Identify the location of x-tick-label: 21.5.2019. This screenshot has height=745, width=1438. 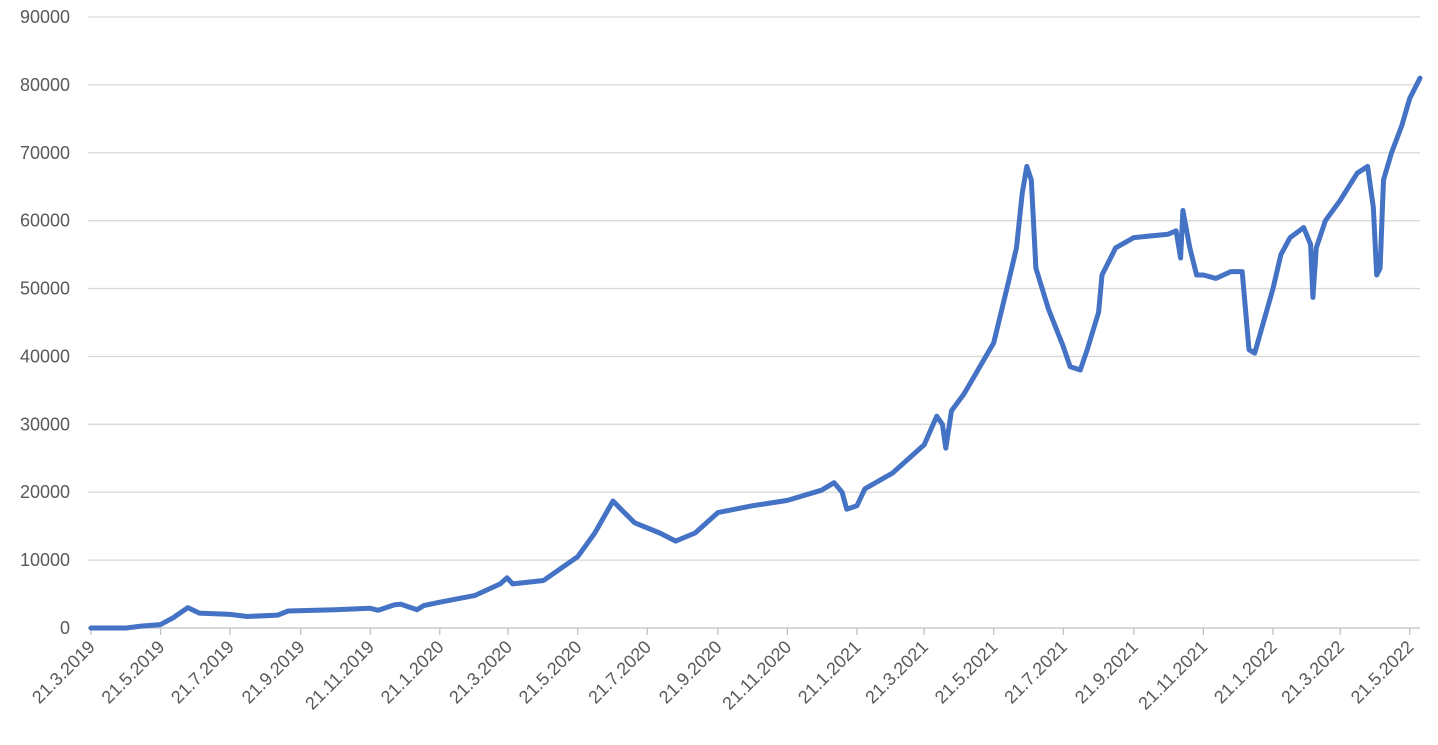
(133, 672).